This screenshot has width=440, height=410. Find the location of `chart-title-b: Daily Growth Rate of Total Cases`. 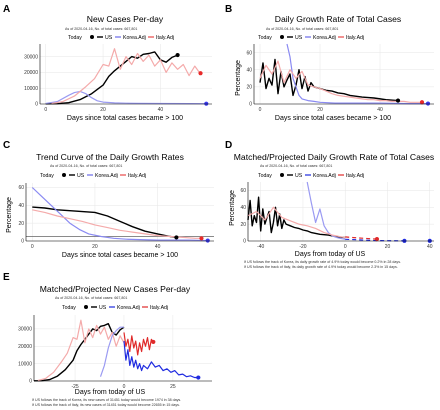

chart-title-b: Daily Growth Rate of Total Cases is located at coordinates (338, 19).